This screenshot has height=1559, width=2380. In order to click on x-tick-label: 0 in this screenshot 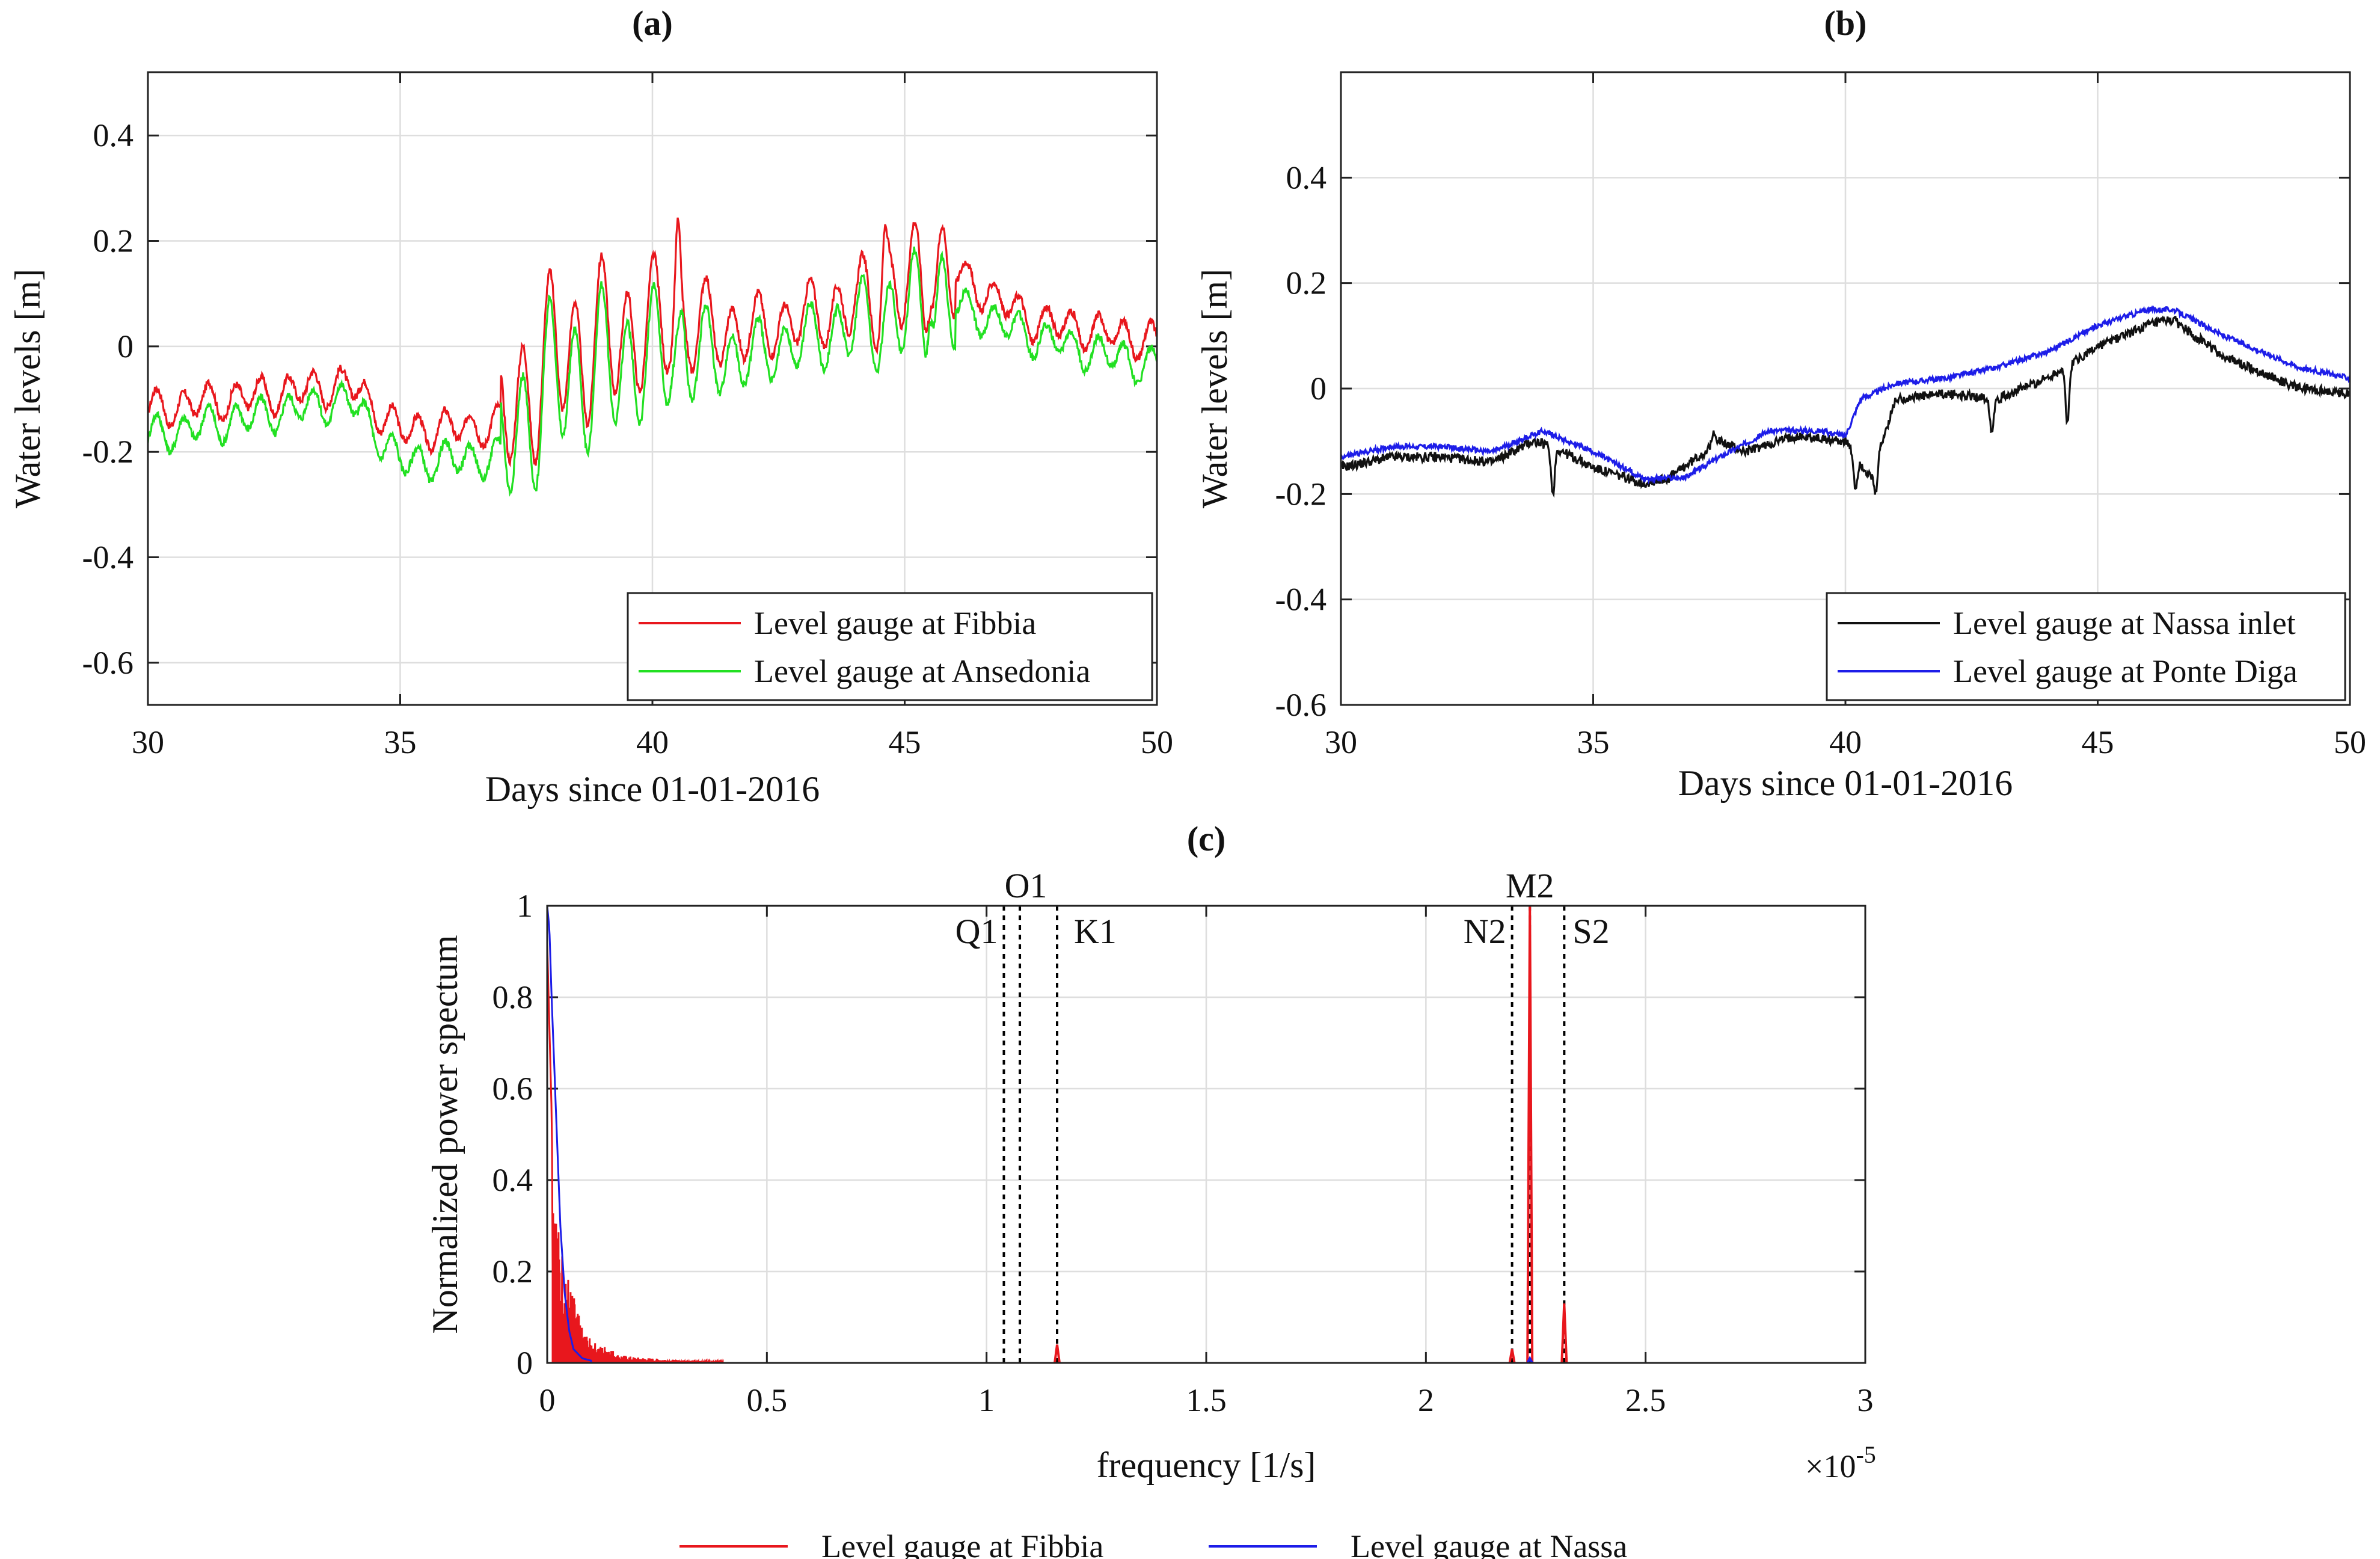, I will do `click(547, 1400)`.